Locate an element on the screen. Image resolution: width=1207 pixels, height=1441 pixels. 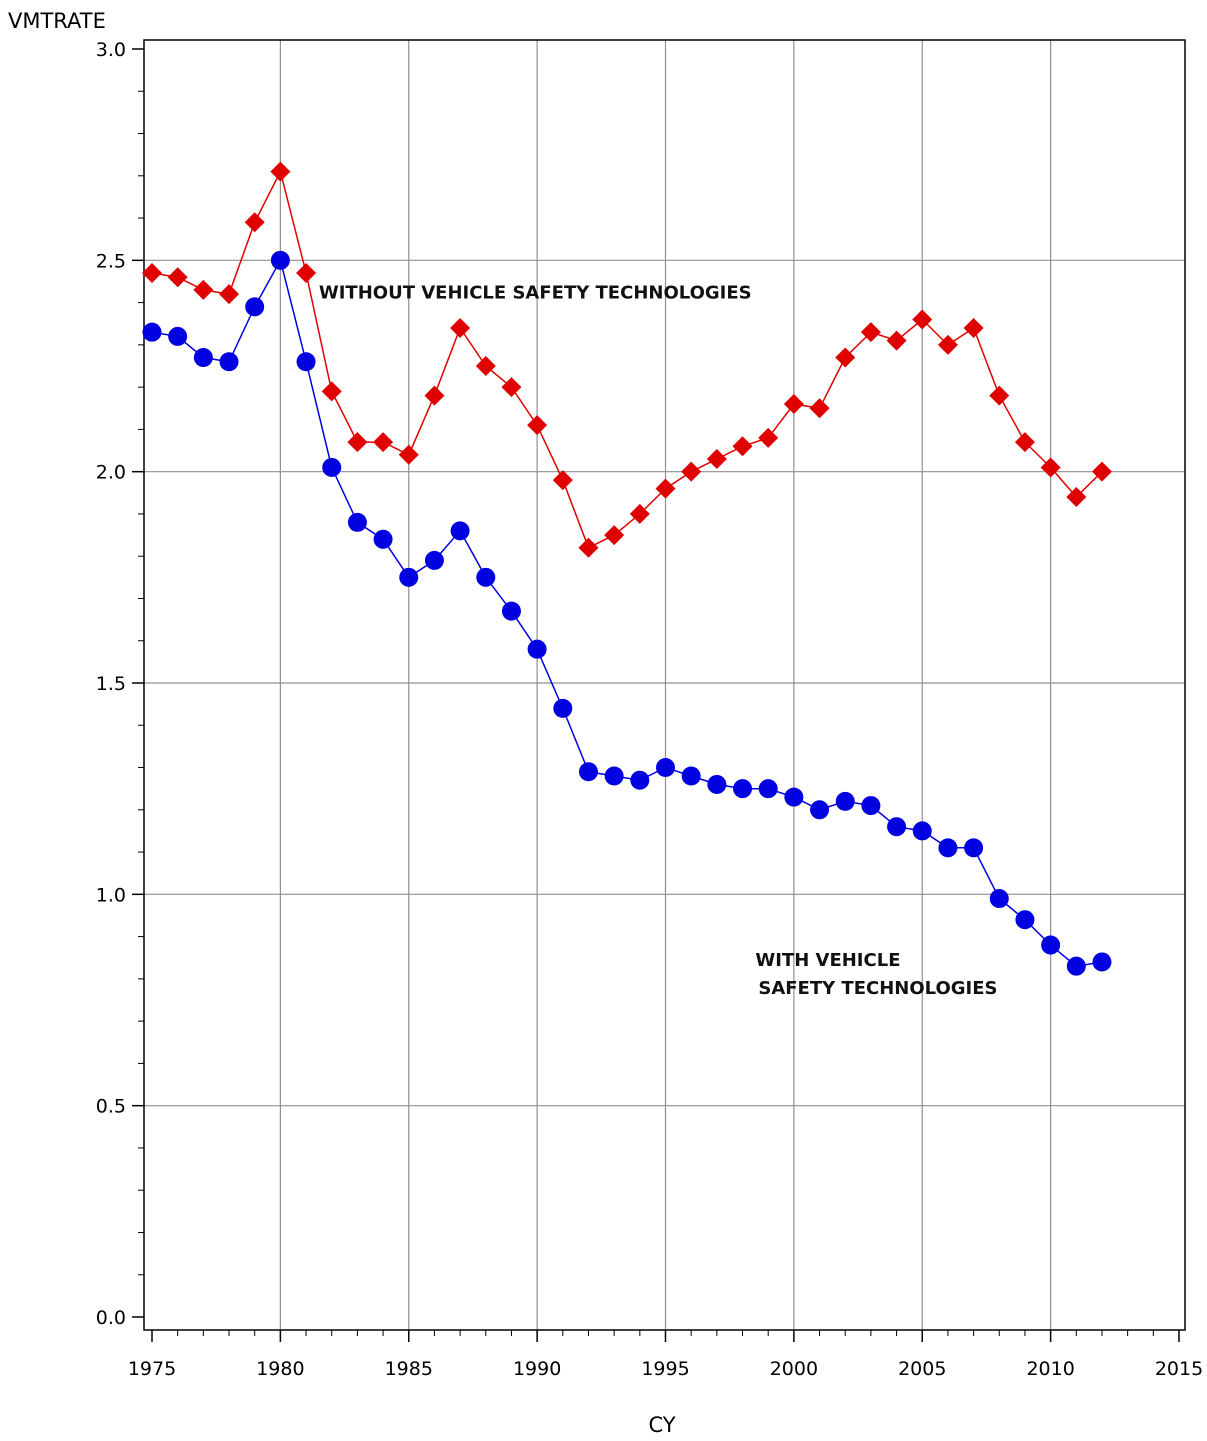
y-tick-label: 1.5 is located at coordinates (111, 684).